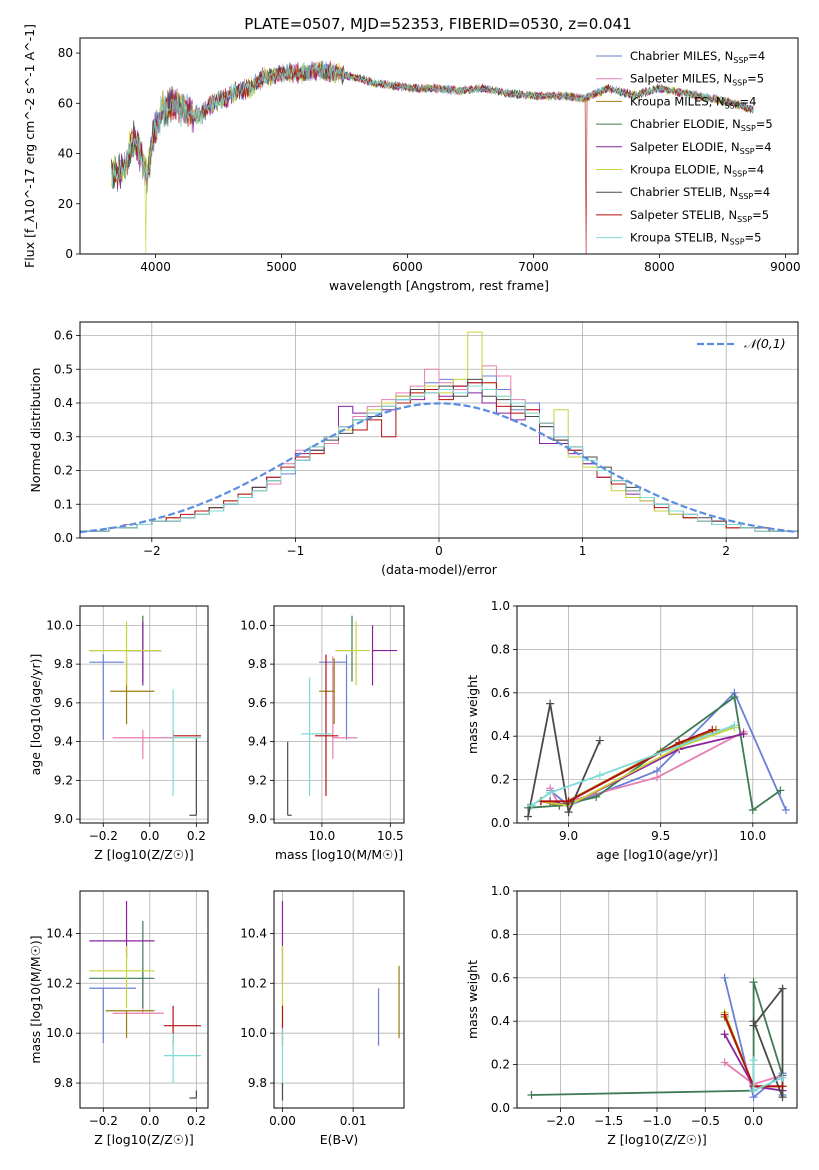 Image resolution: width=819 pixels, height=1170 pixels. Describe the element at coordinates (560, 1121) in the screenshot. I see `weight-vs-z-xtick-label: −2.0` at that location.